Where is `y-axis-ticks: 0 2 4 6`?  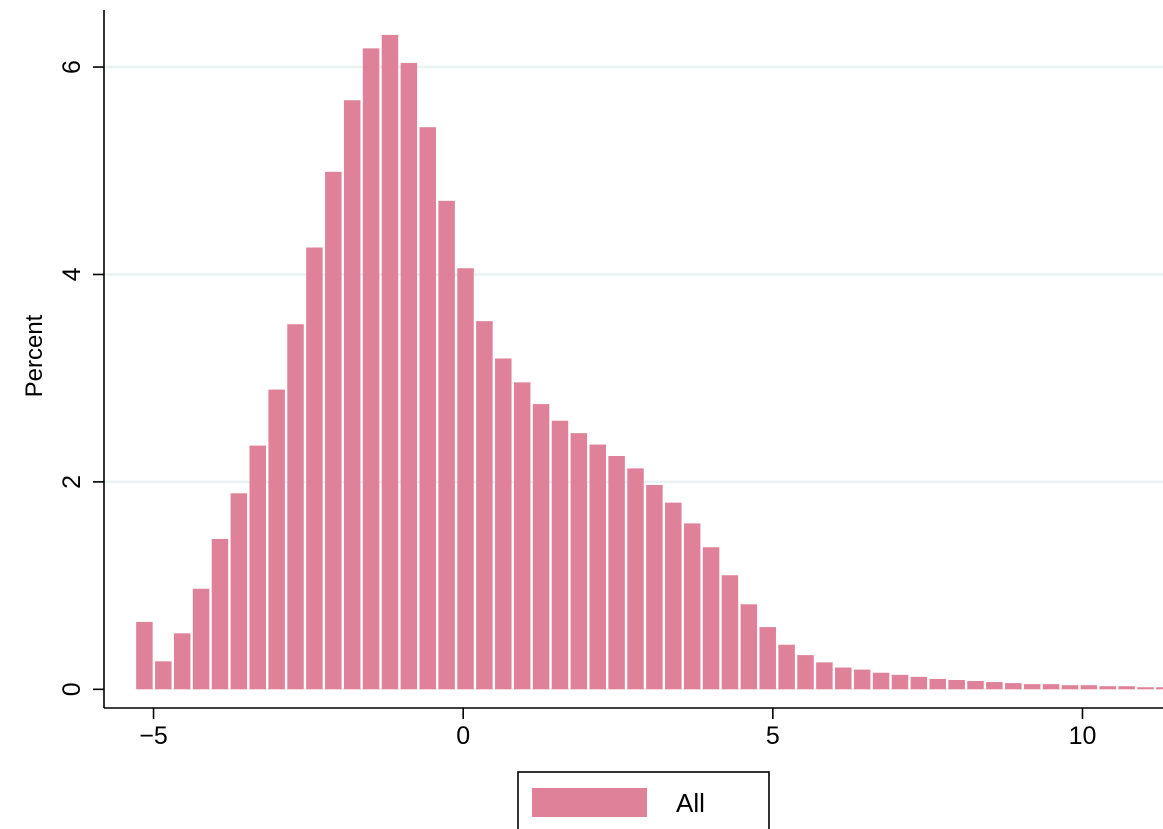 y-axis-ticks: 0 2 4 6 is located at coordinates (81, 378).